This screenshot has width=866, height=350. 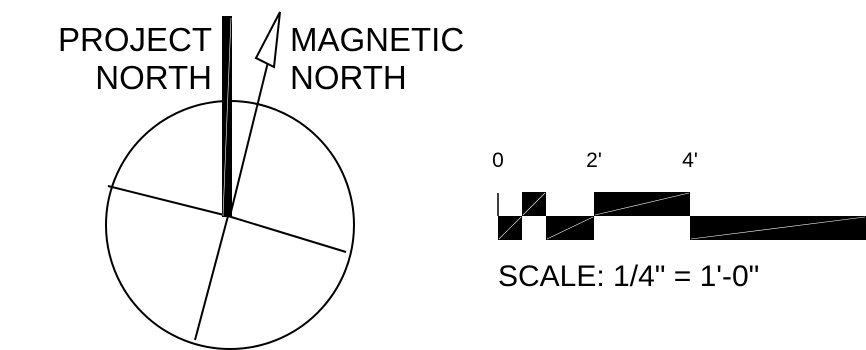 I want to click on magnetic-north-arrowhead, so click(x=267, y=40).